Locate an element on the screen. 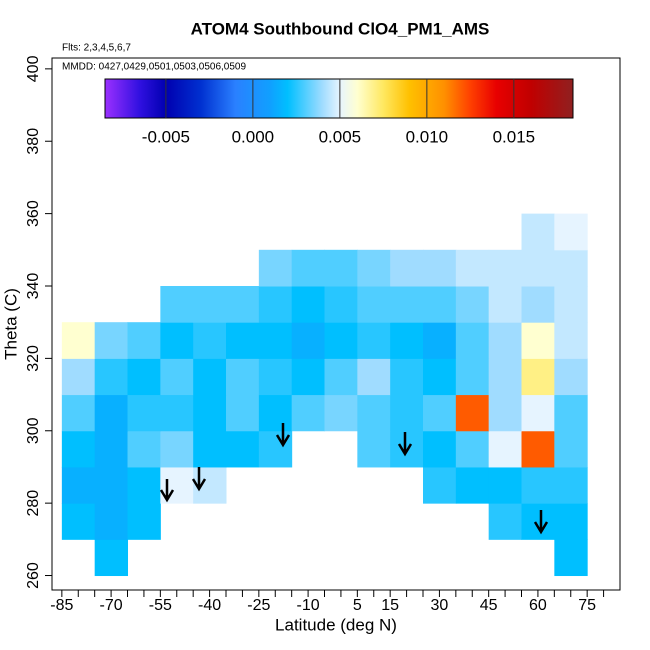  x-tick-label: -25 is located at coordinates (258, 605).